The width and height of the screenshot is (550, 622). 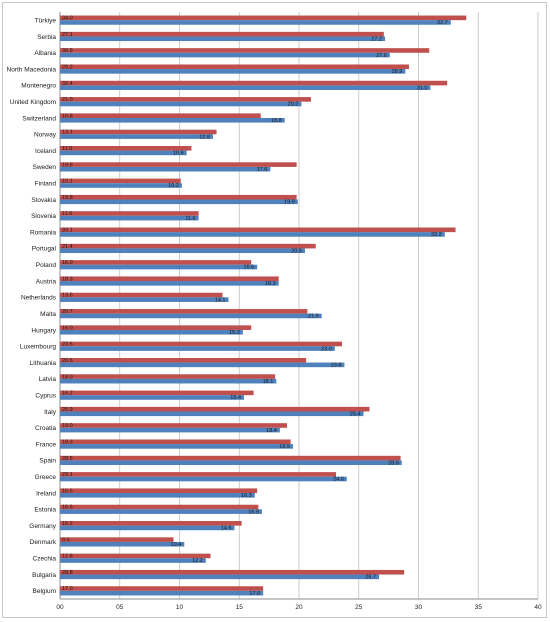 I want to click on category-label: Portugal, so click(x=44, y=249).